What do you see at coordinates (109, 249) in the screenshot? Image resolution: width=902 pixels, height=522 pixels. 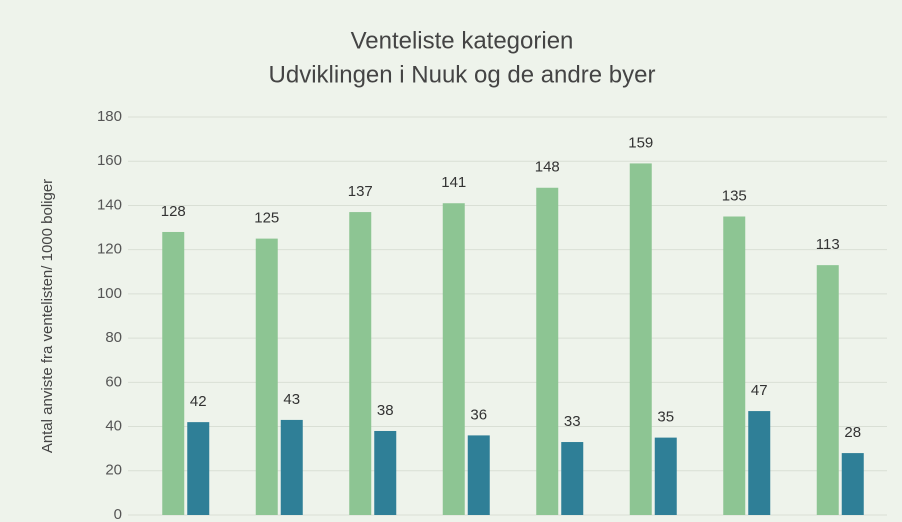 I see `y-tick-label: 120` at bounding box center [109, 249].